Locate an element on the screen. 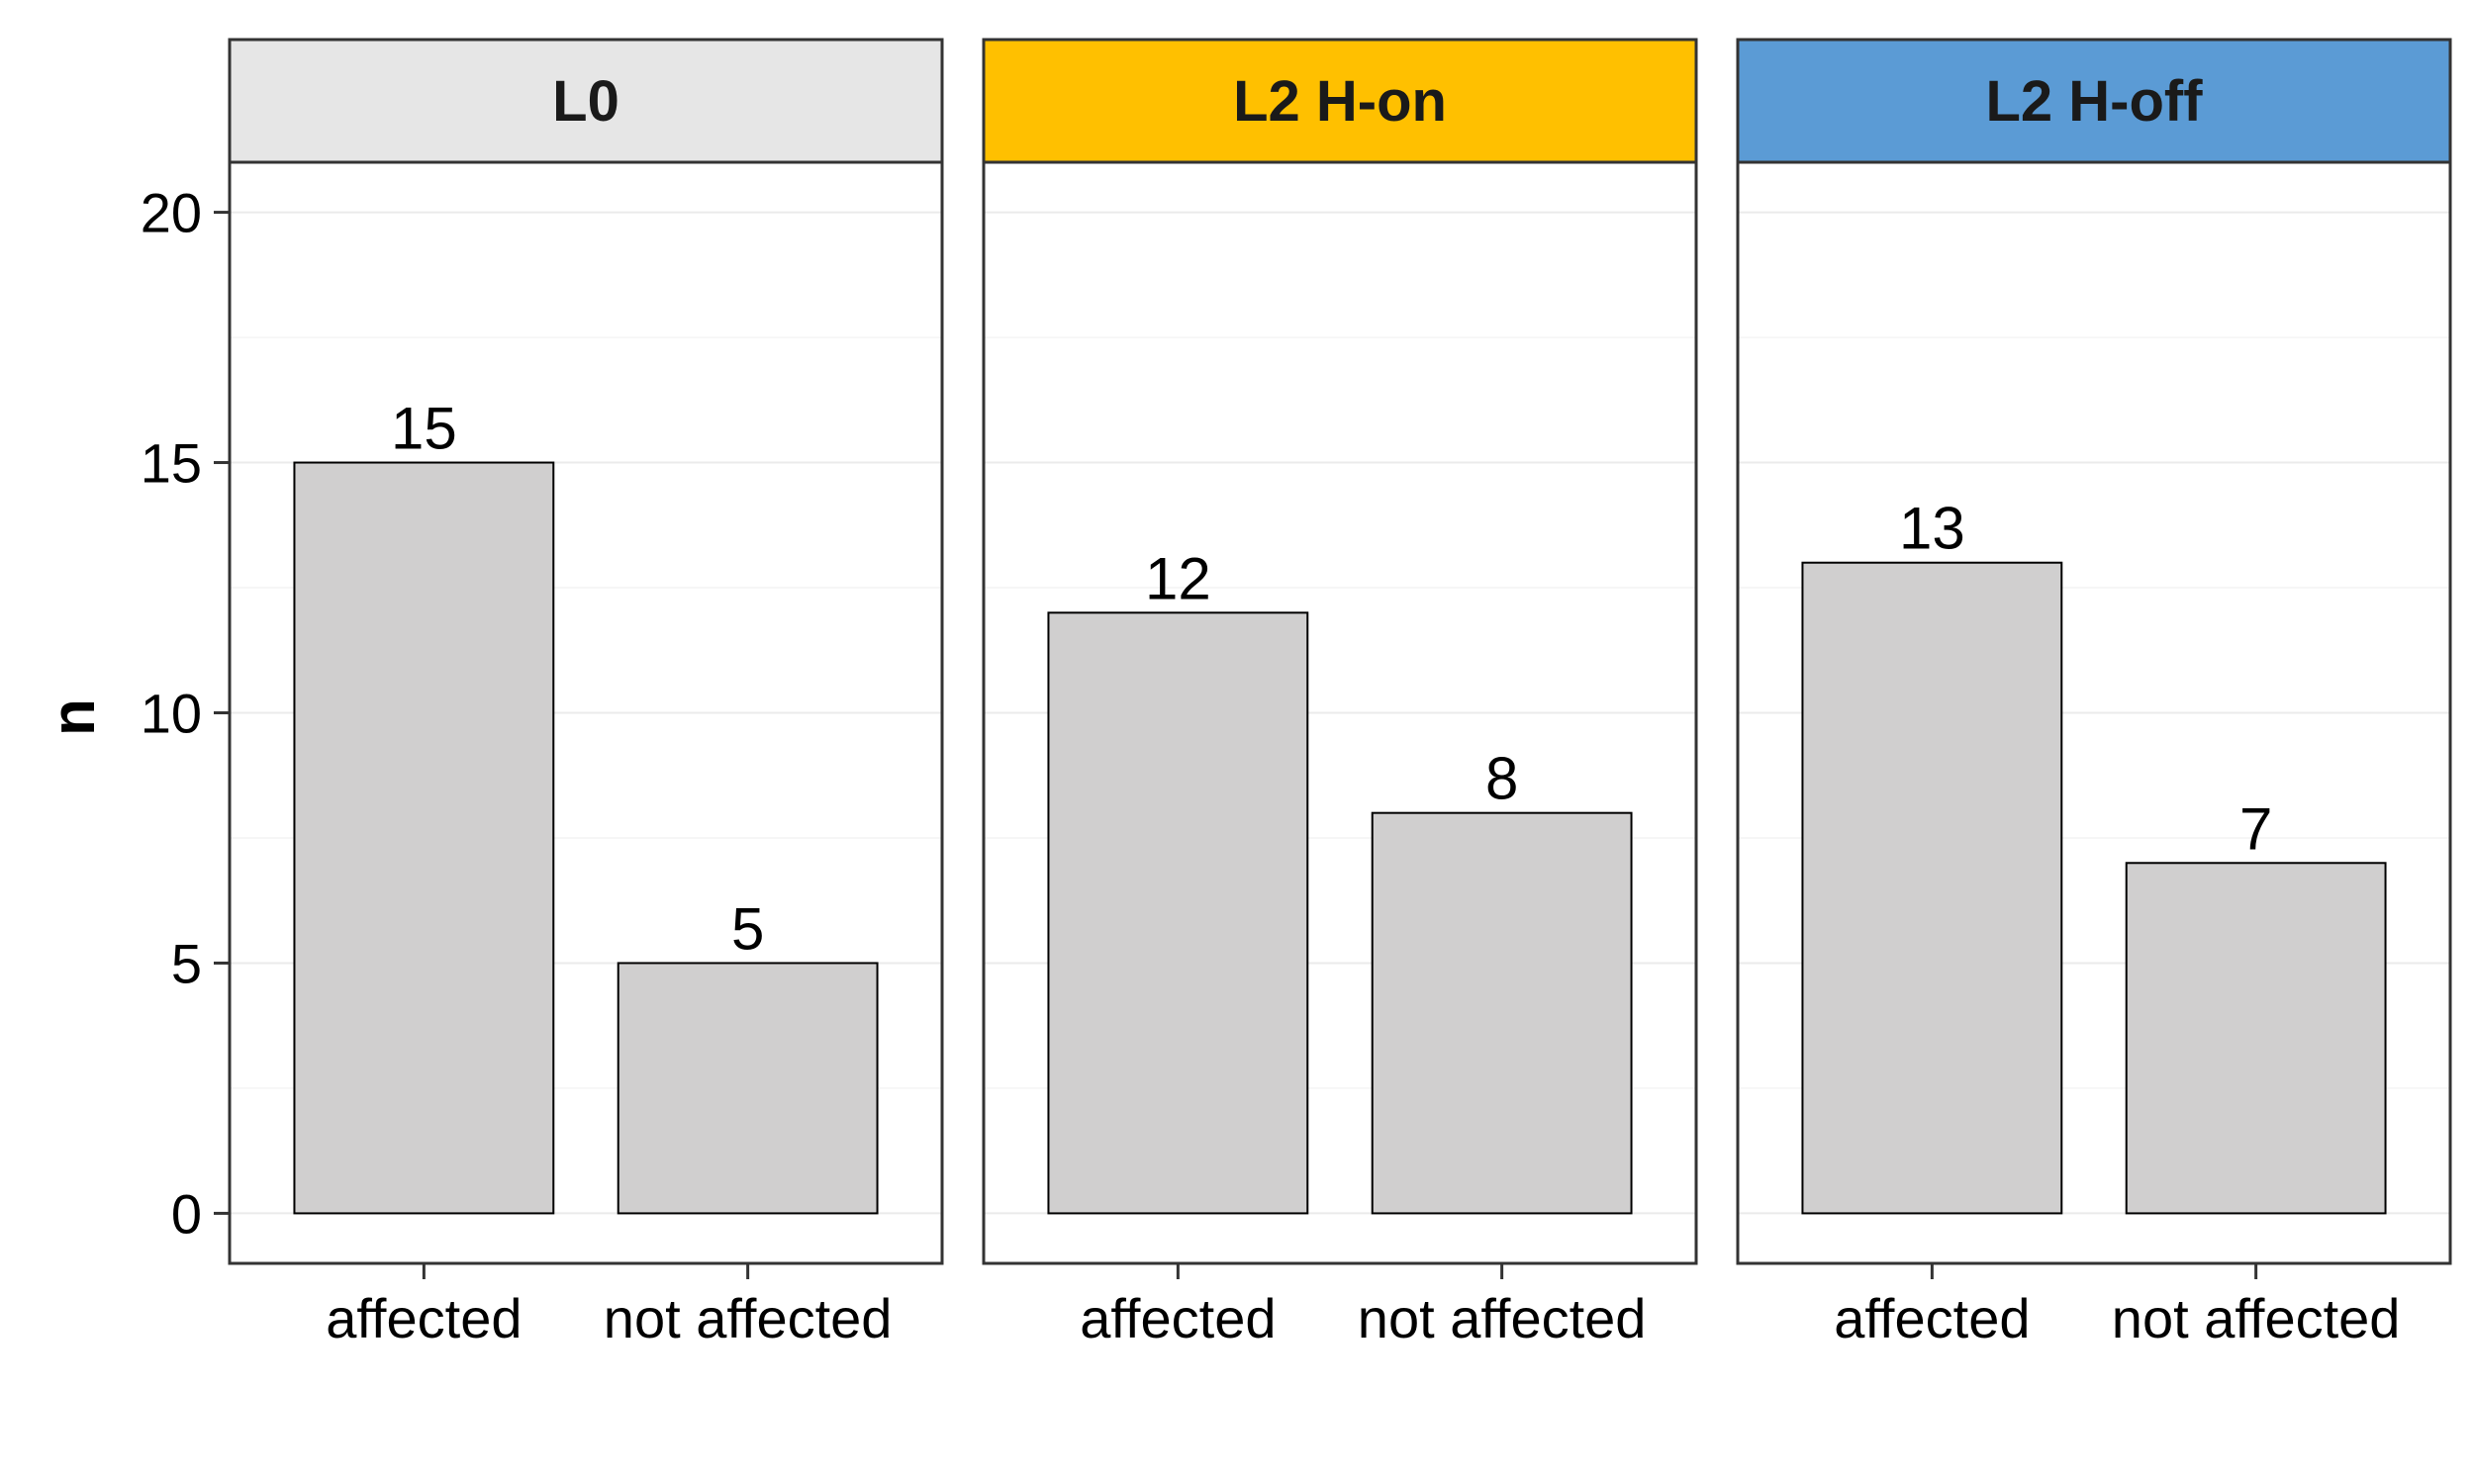 This screenshot has width=2474, height=1484. facet-strip-label: L2 H-on is located at coordinates (1340, 101).